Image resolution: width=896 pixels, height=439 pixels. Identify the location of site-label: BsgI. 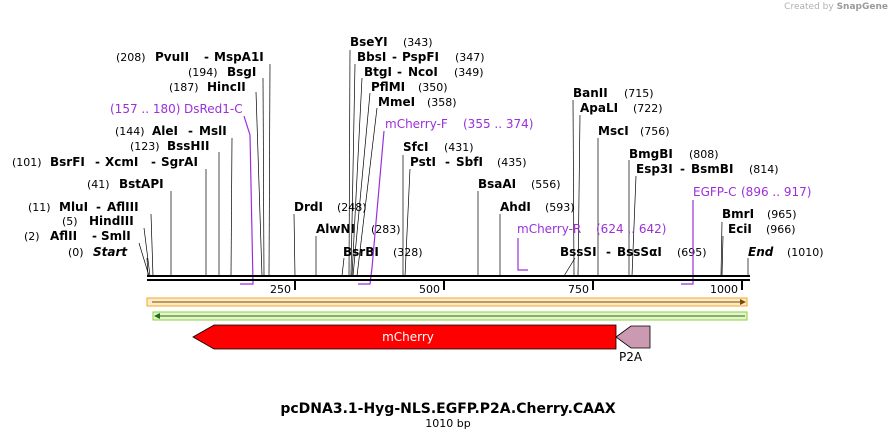
(241, 72).